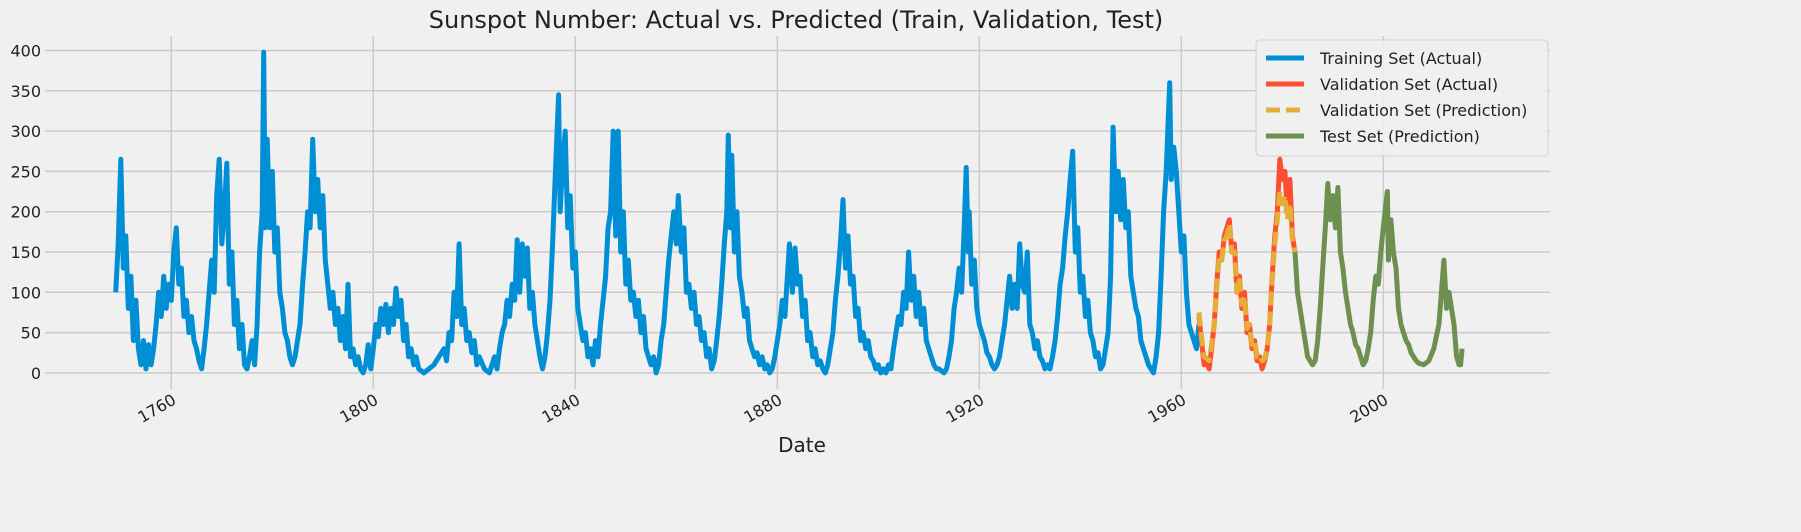 The height and width of the screenshot is (532, 1801). I want to click on x-tick-label: 1840, so click(561, 408).